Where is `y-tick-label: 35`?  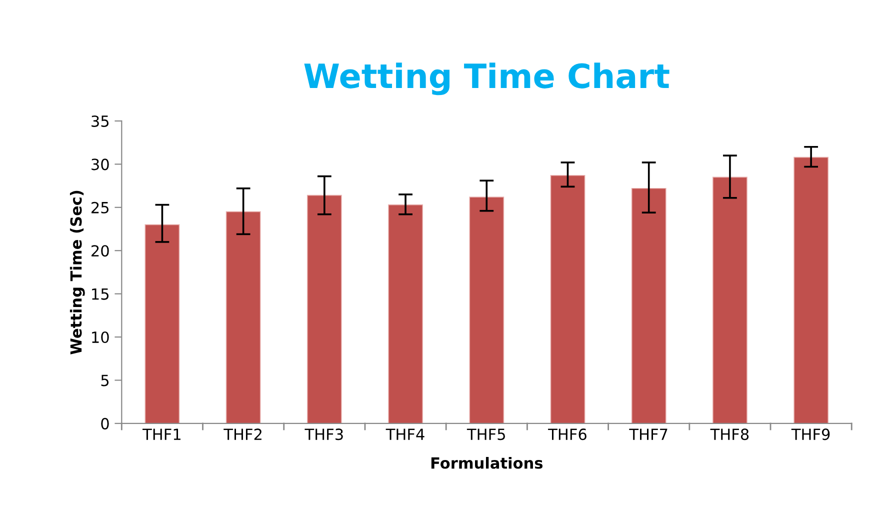
y-tick-label: 35 is located at coordinates (100, 121).